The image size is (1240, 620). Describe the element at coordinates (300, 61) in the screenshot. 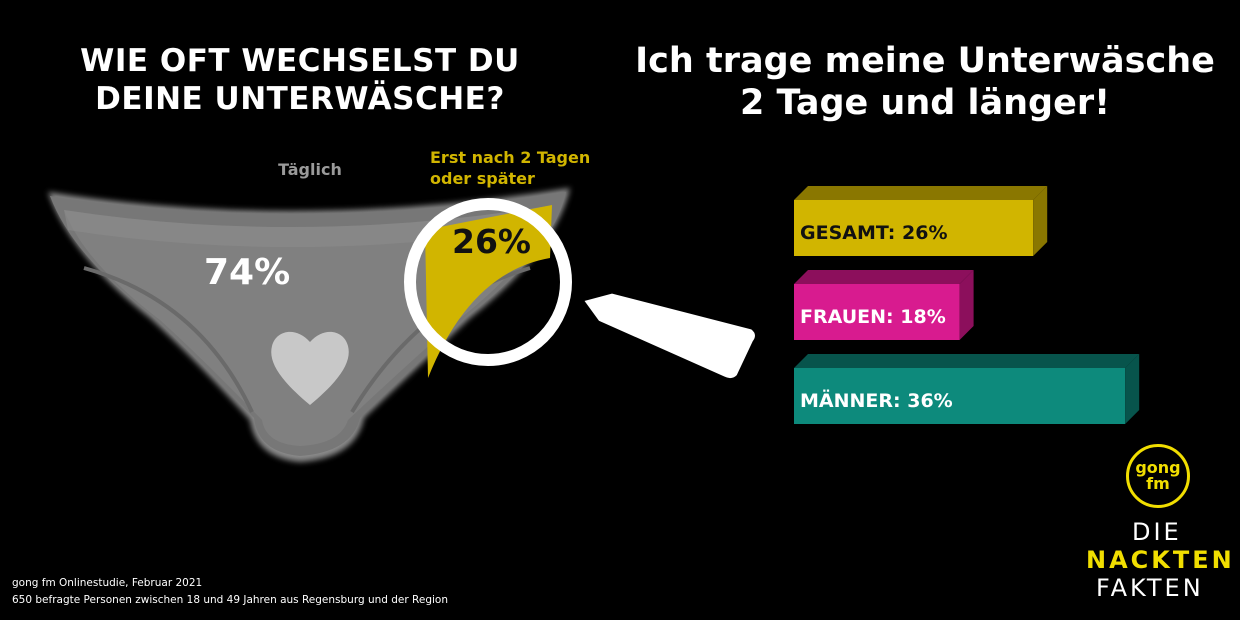

I see `left-title-line-1: WIE OFT WECHSELST DU` at that location.